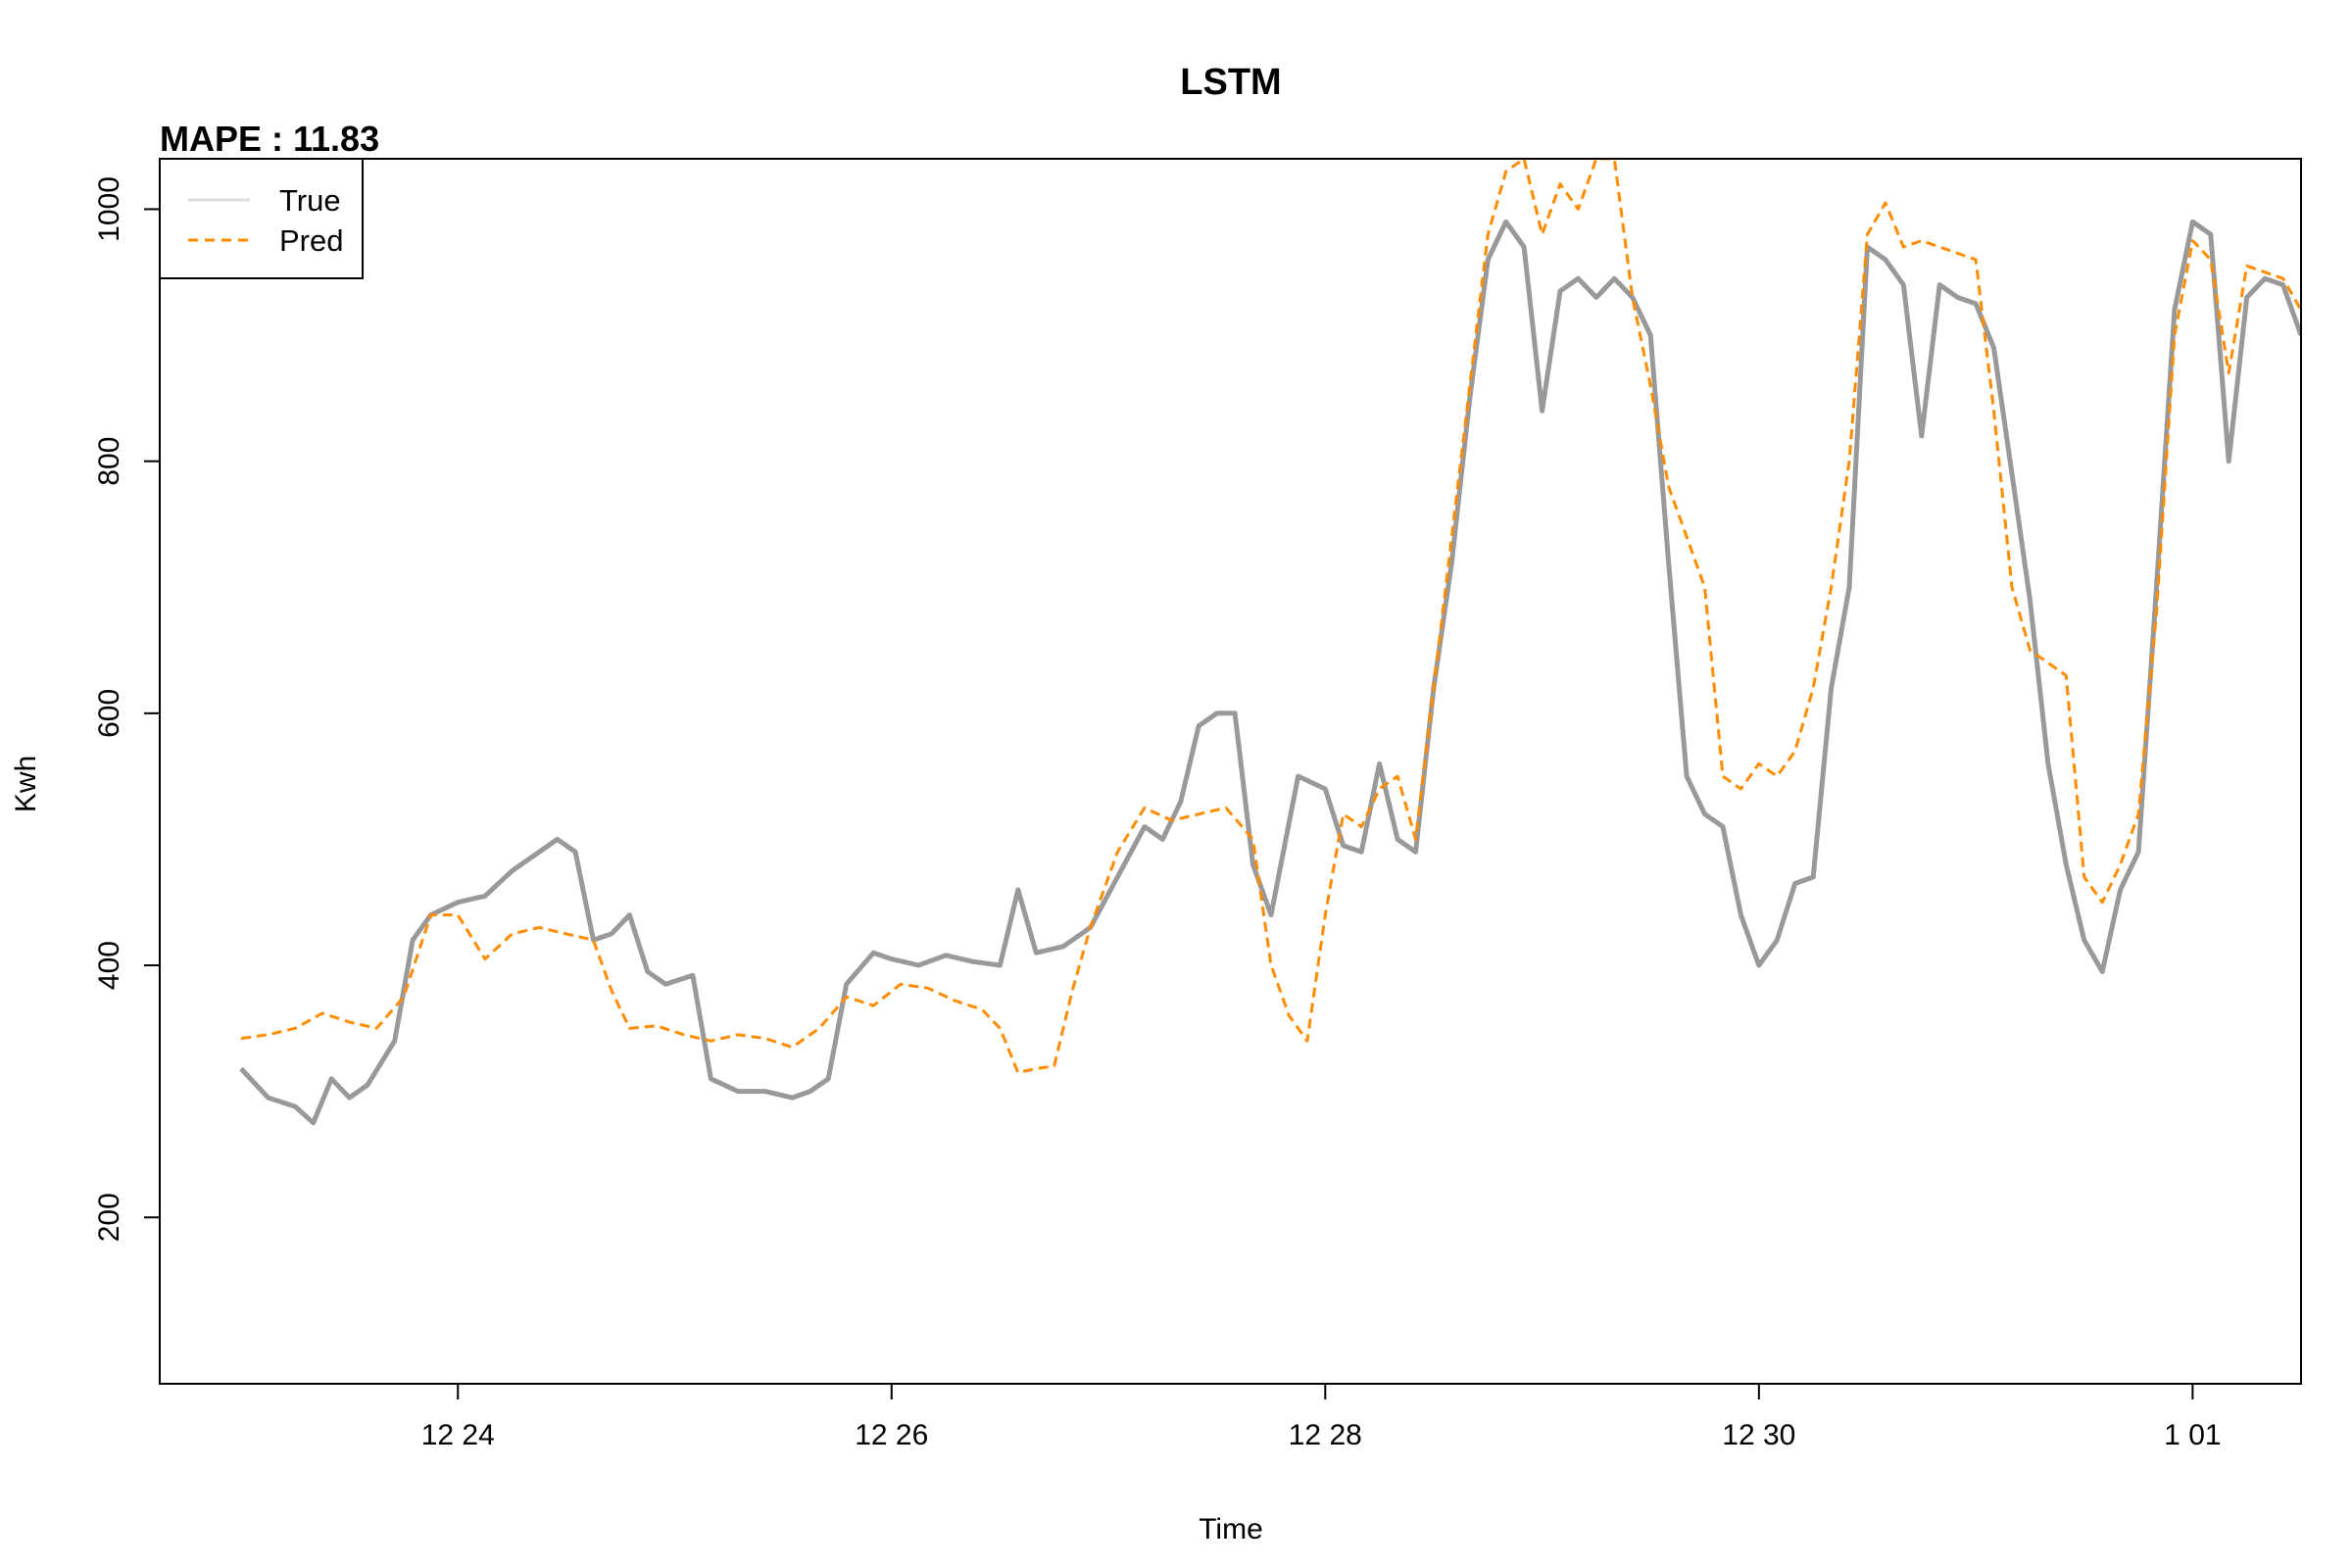  What do you see at coordinates (311, 240) in the screenshot?
I see `legend-pred-label: Pred` at bounding box center [311, 240].